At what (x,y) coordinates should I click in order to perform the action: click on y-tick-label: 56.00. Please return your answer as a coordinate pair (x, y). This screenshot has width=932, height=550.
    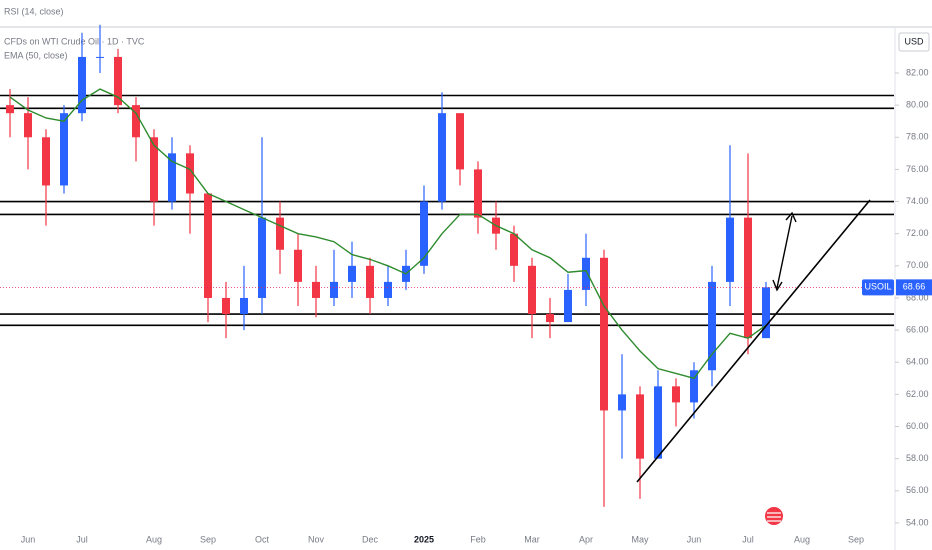
    Looking at the image, I should click on (917, 490).